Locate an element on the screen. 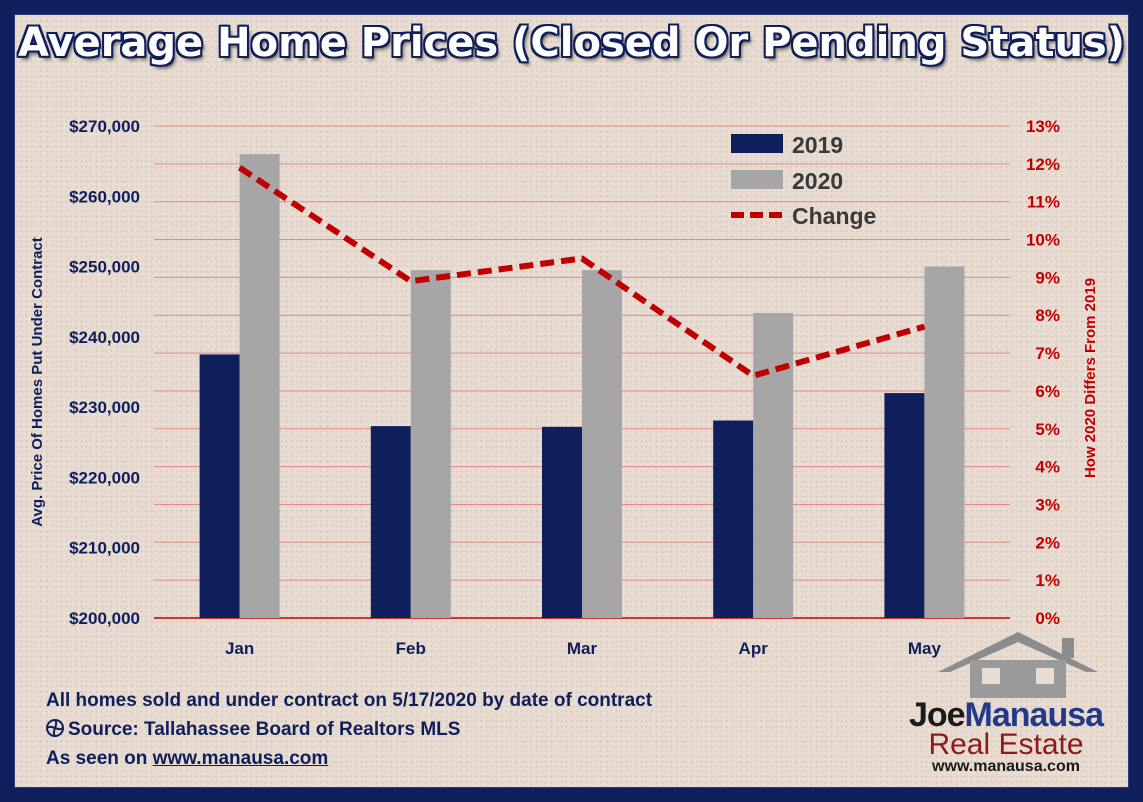 This screenshot has height=802, width=1143. legend: 2019 2020 Change is located at coordinates (803, 180).